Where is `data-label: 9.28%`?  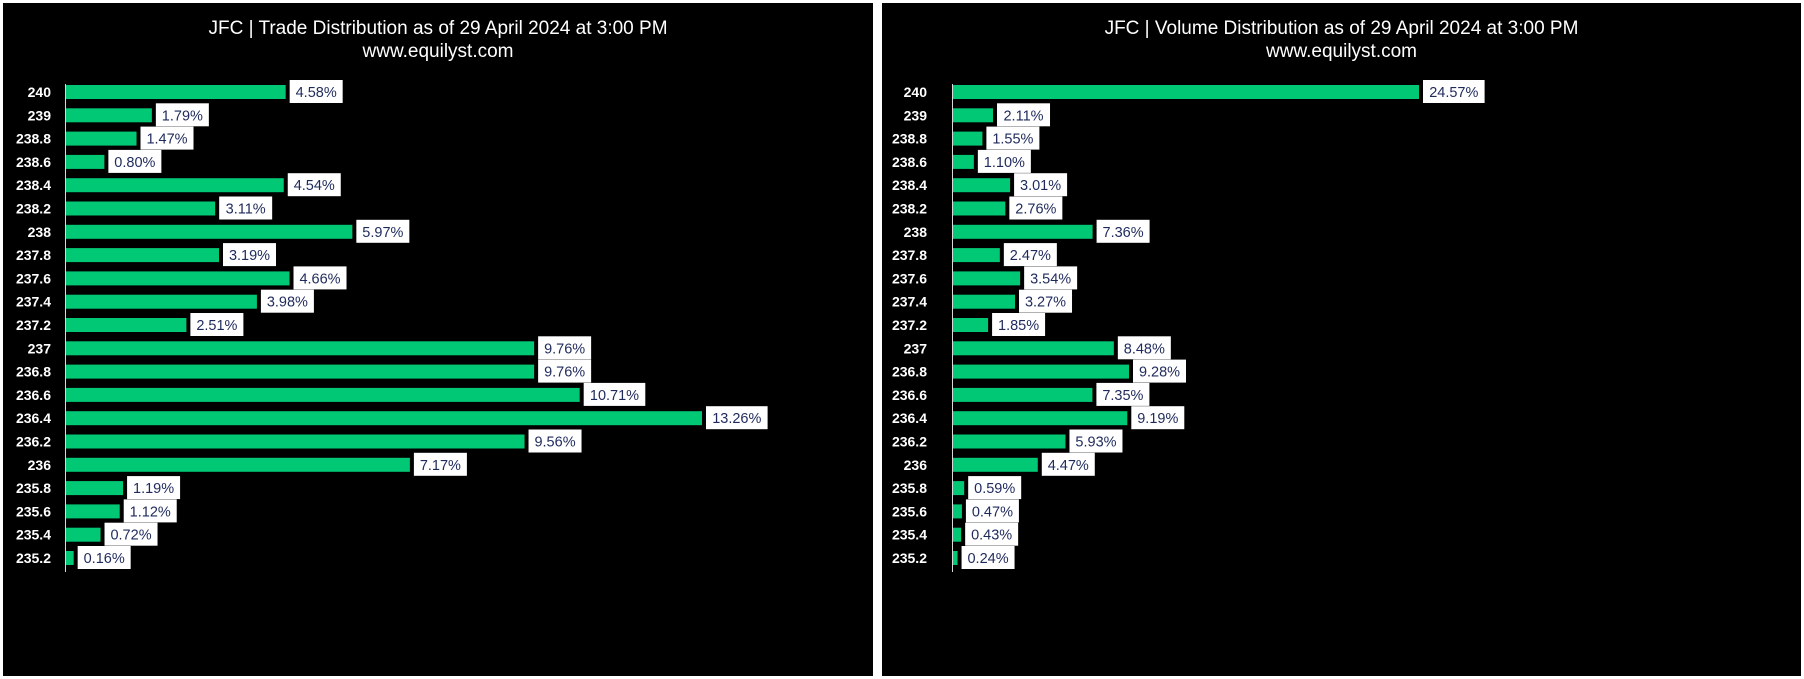 data-label: 9.28% is located at coordinates (1159, 373).